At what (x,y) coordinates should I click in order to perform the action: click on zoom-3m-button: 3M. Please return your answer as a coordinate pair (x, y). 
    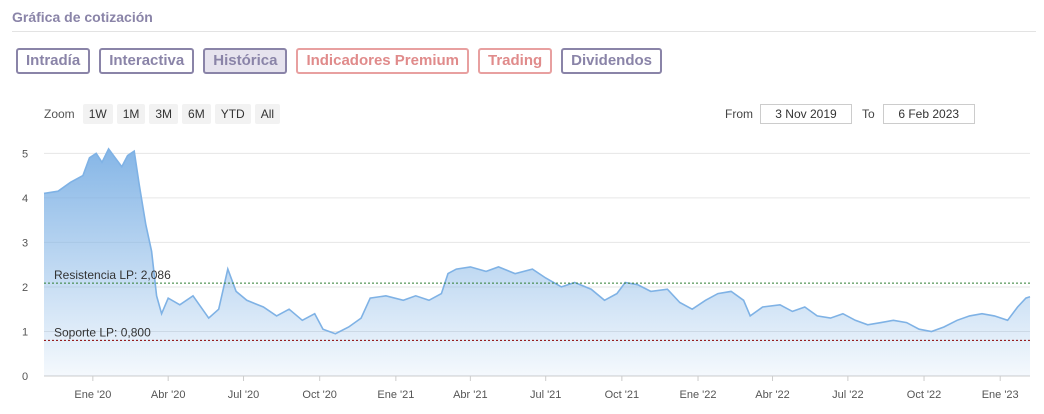
    Looking at the image, I should click on (164, 114).